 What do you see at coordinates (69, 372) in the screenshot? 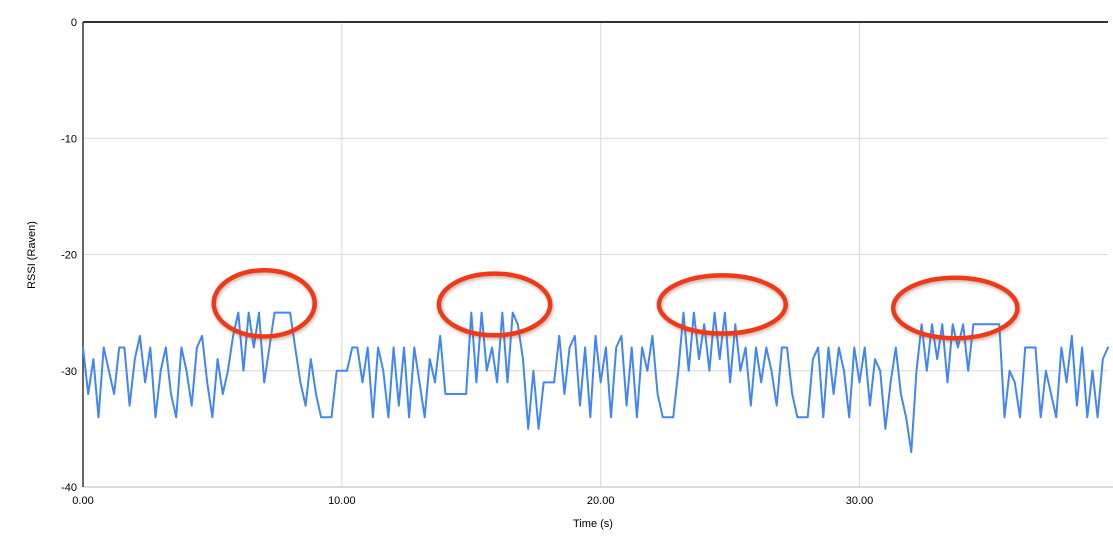
I see `y-tick-label: -30` at bounding box center [69, 372].